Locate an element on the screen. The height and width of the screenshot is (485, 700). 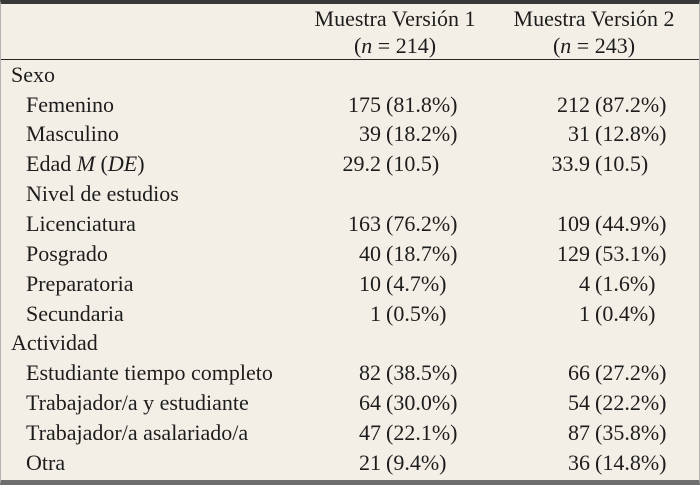
value-number: 163 is located at coordinates (364, 224).